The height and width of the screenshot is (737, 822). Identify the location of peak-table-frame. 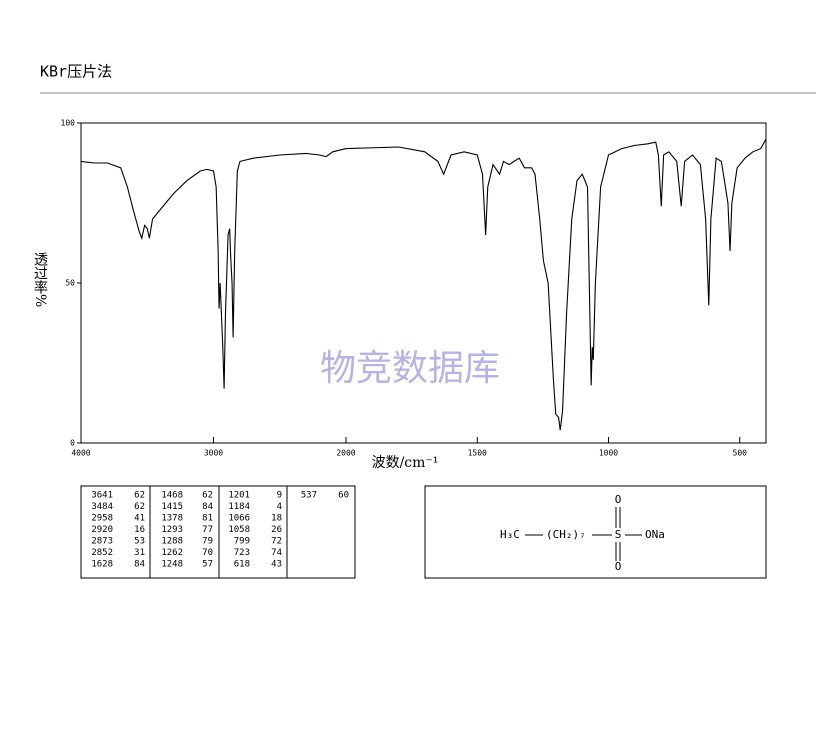
(218, 532).